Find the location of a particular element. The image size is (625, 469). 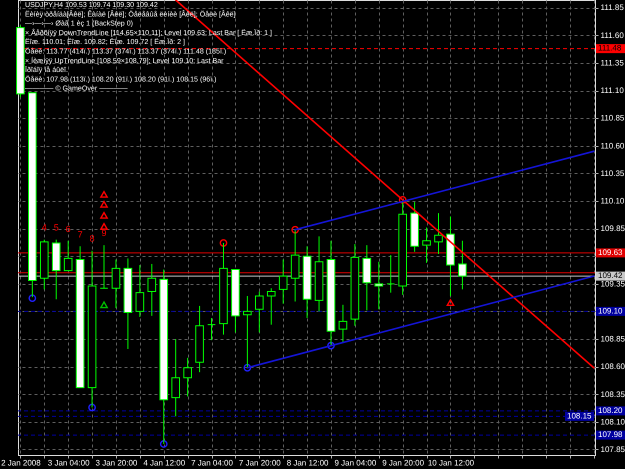

x-tick-label: 3 Jan 20:00 is located at coordinates (117, 463).